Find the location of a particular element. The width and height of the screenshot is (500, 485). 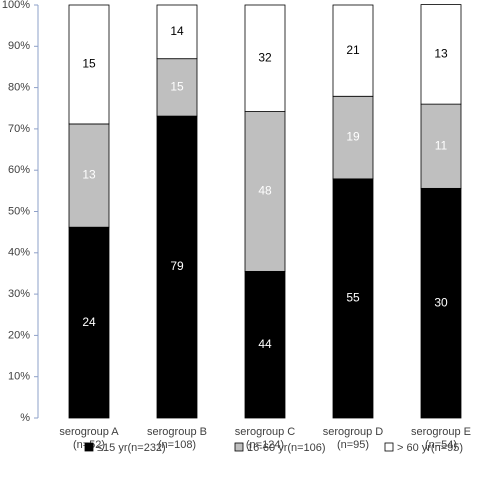

data-label: 30 is located at coordinates (441, 302).